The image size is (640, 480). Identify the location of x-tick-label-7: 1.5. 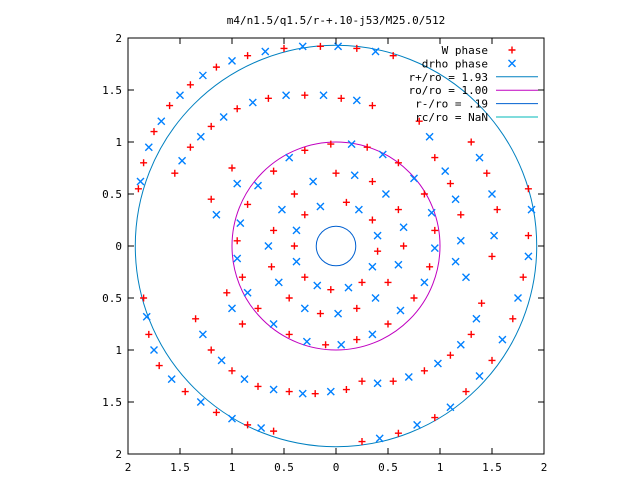
(492, 467).